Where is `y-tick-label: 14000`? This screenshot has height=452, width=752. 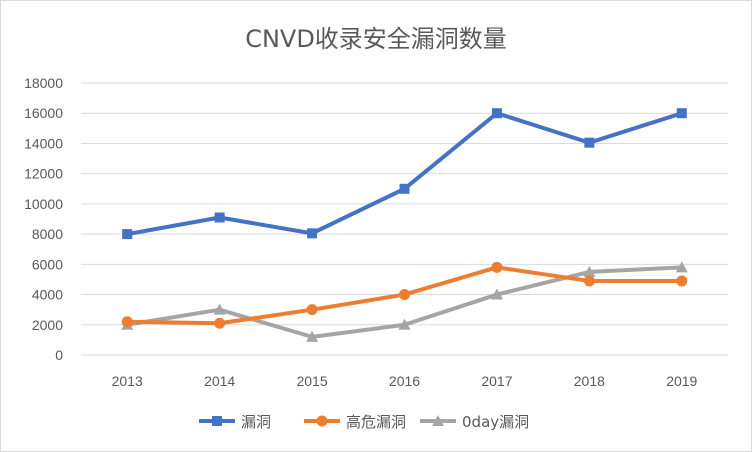
y-tick-label: 14000 is located at coordinates (43, 143).